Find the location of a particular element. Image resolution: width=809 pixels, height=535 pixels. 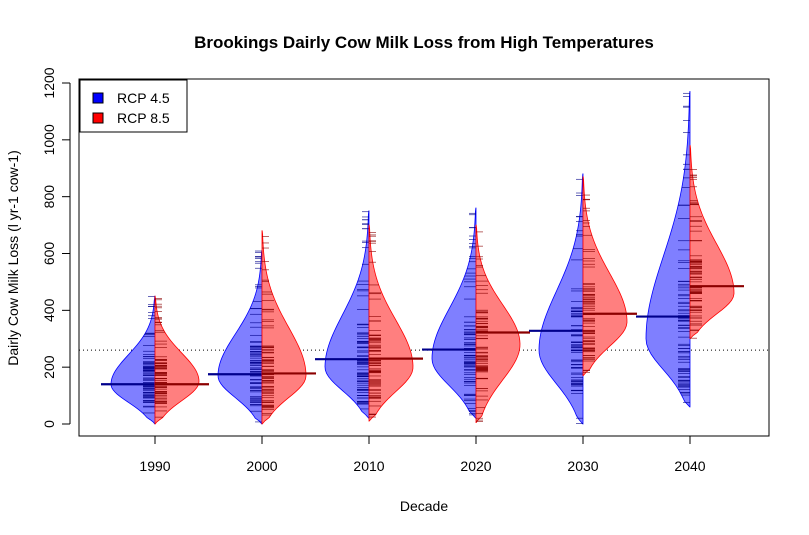

violin-rcp85-2030 is located at coordinates (605, 276).